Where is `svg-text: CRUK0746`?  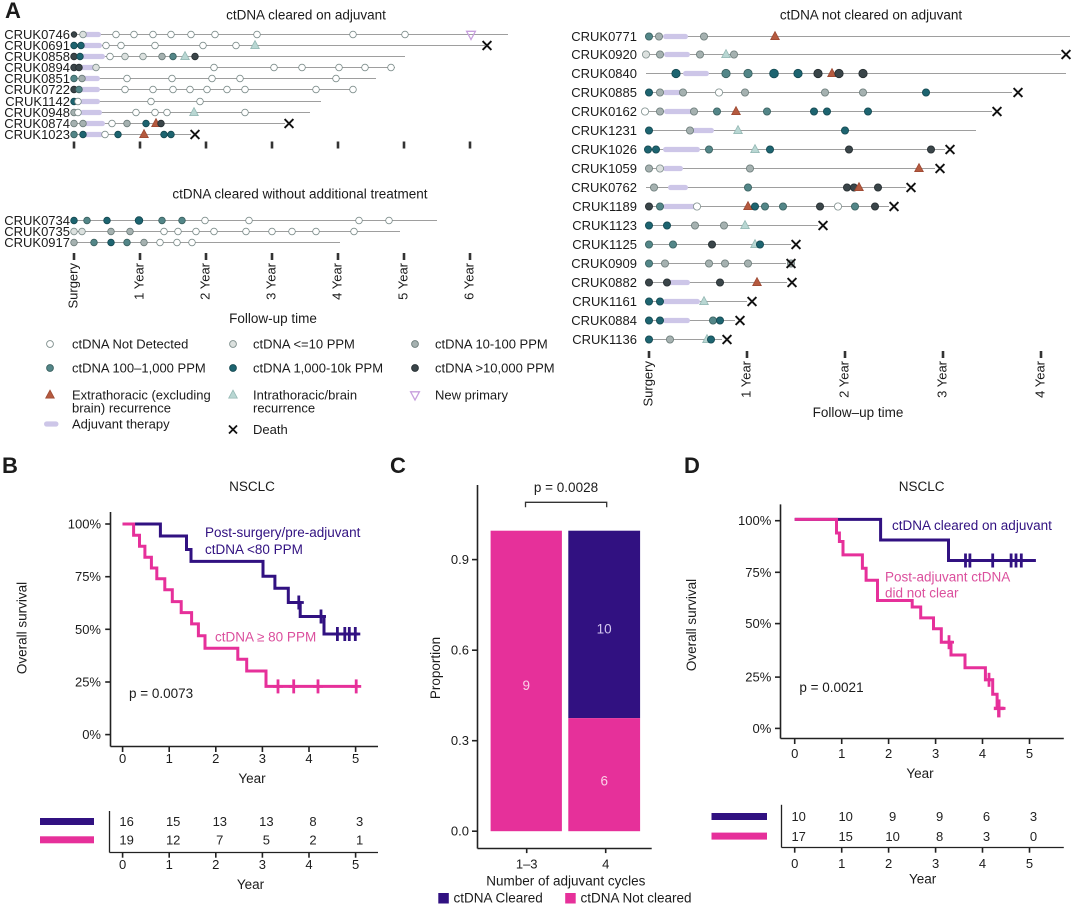
svg-text: CRUK0746 is located at coordinates (37, 34).